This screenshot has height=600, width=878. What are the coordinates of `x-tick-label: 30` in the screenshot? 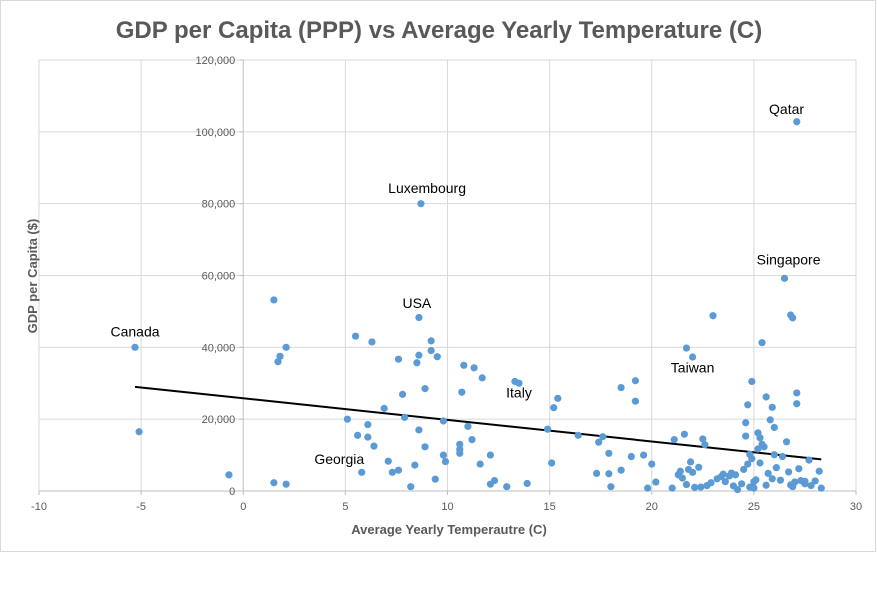 It's located at (856, 507).